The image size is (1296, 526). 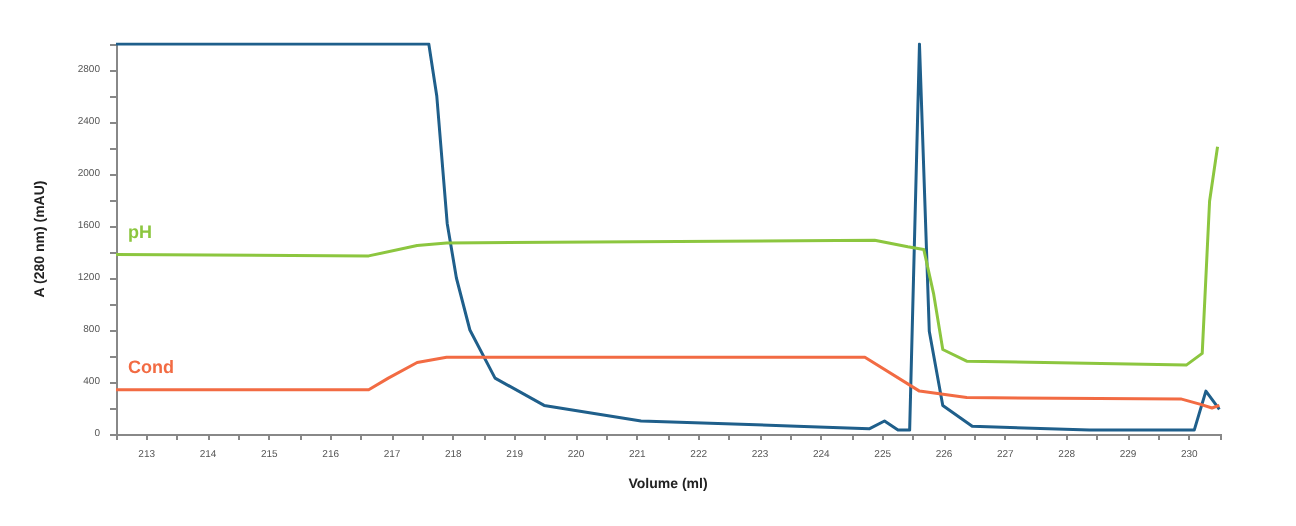 What do you see at coordinates (140, 231) in the screenshot?
I see `series-label: pH` at bounding box center [140, 231].